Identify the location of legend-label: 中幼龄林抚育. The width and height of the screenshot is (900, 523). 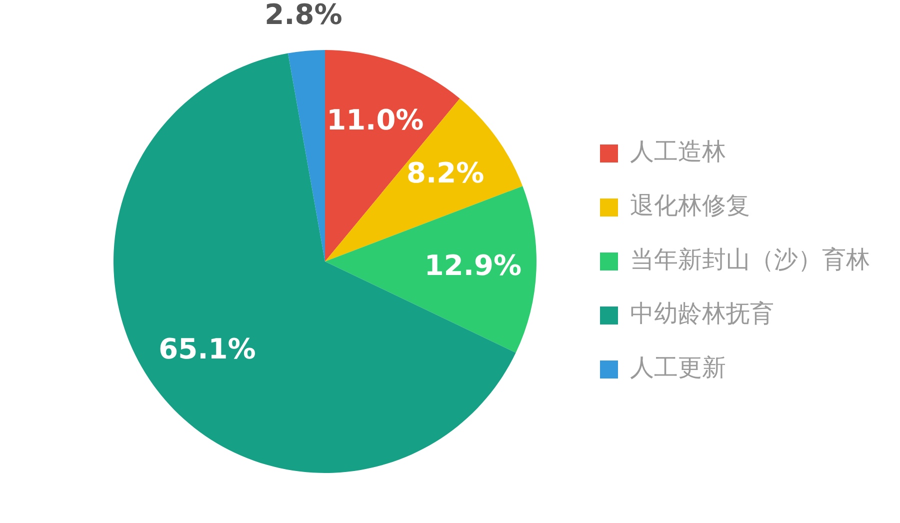
(702, 314).